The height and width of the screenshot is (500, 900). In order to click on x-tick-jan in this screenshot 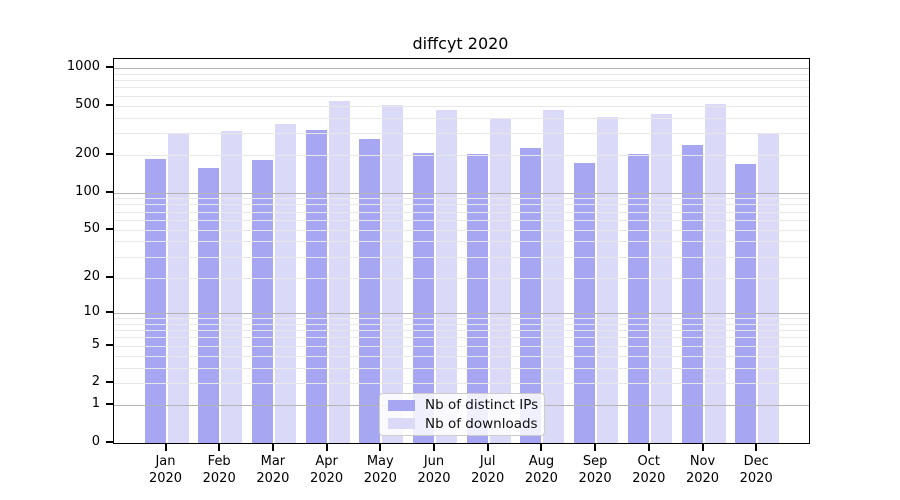, I will do `click(165, 447)`.